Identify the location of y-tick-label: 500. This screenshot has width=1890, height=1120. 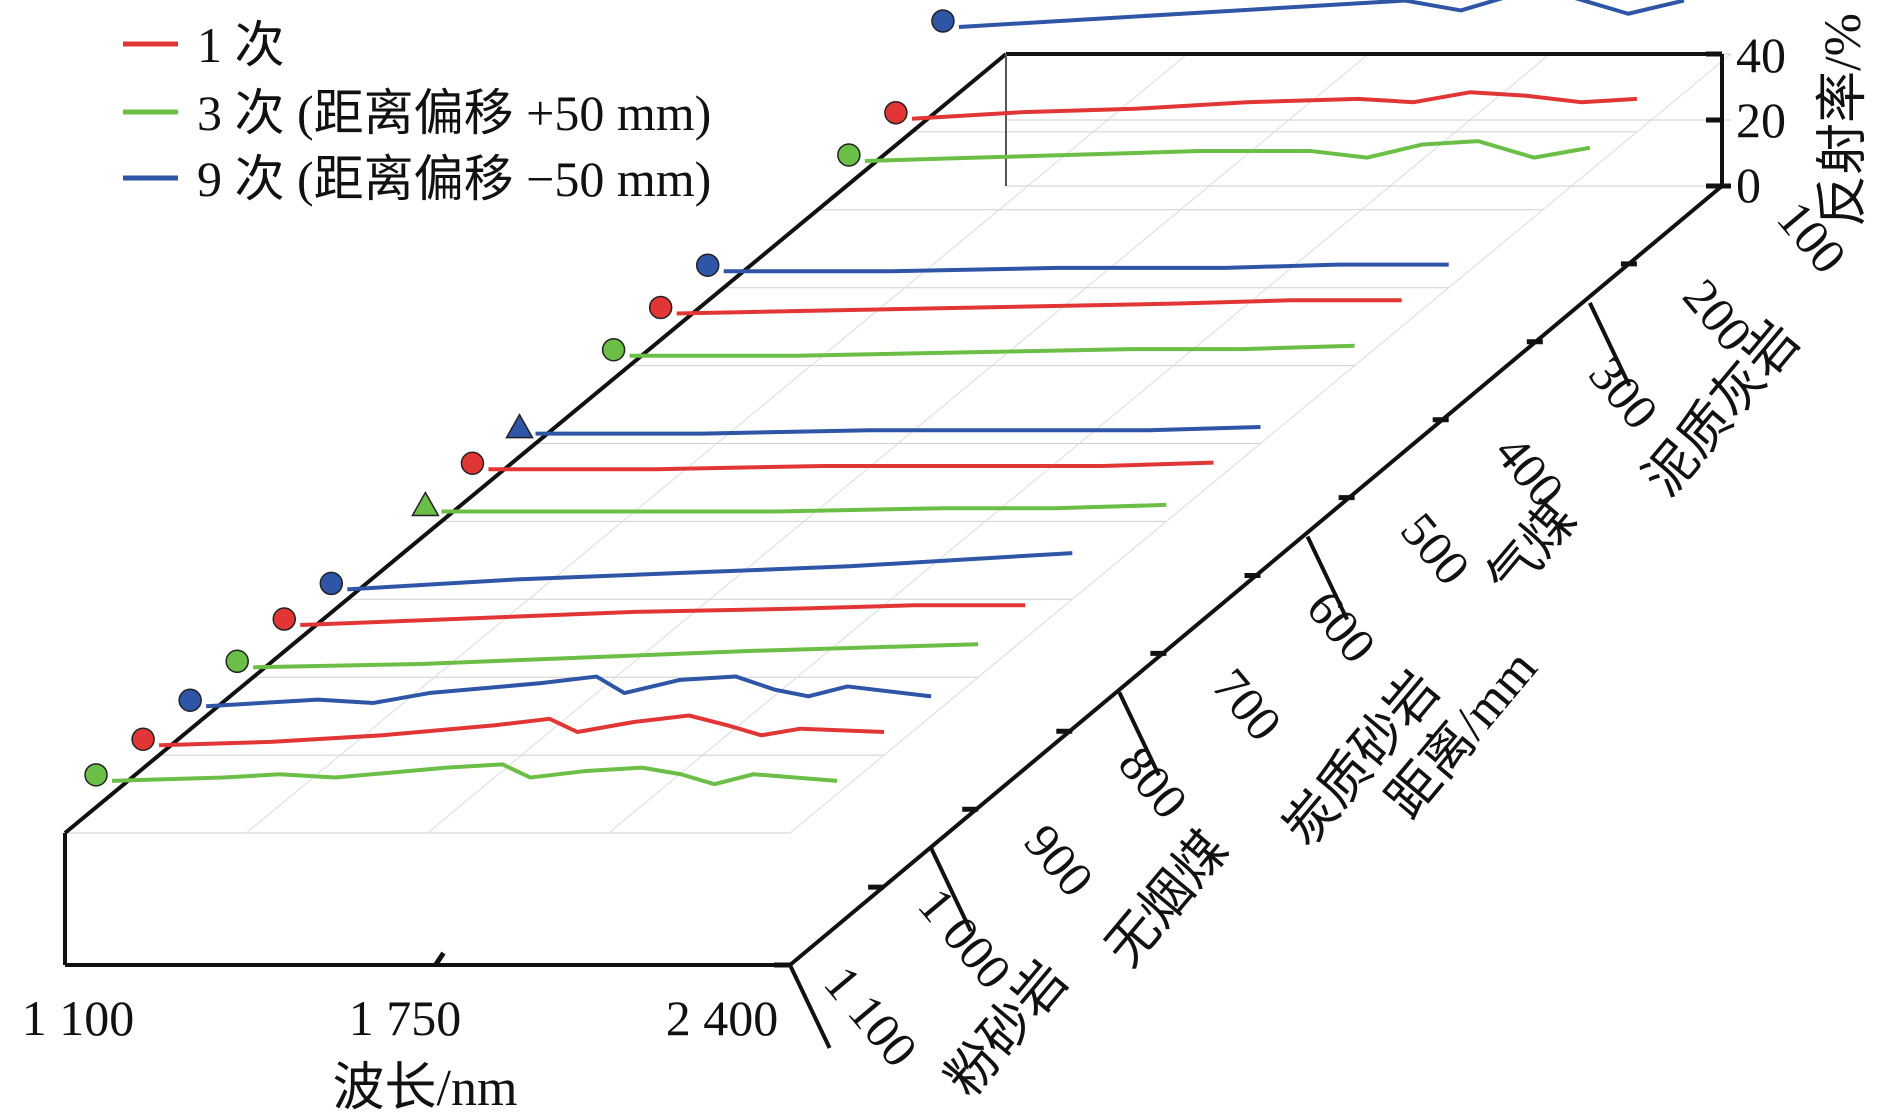
(1435, 548).